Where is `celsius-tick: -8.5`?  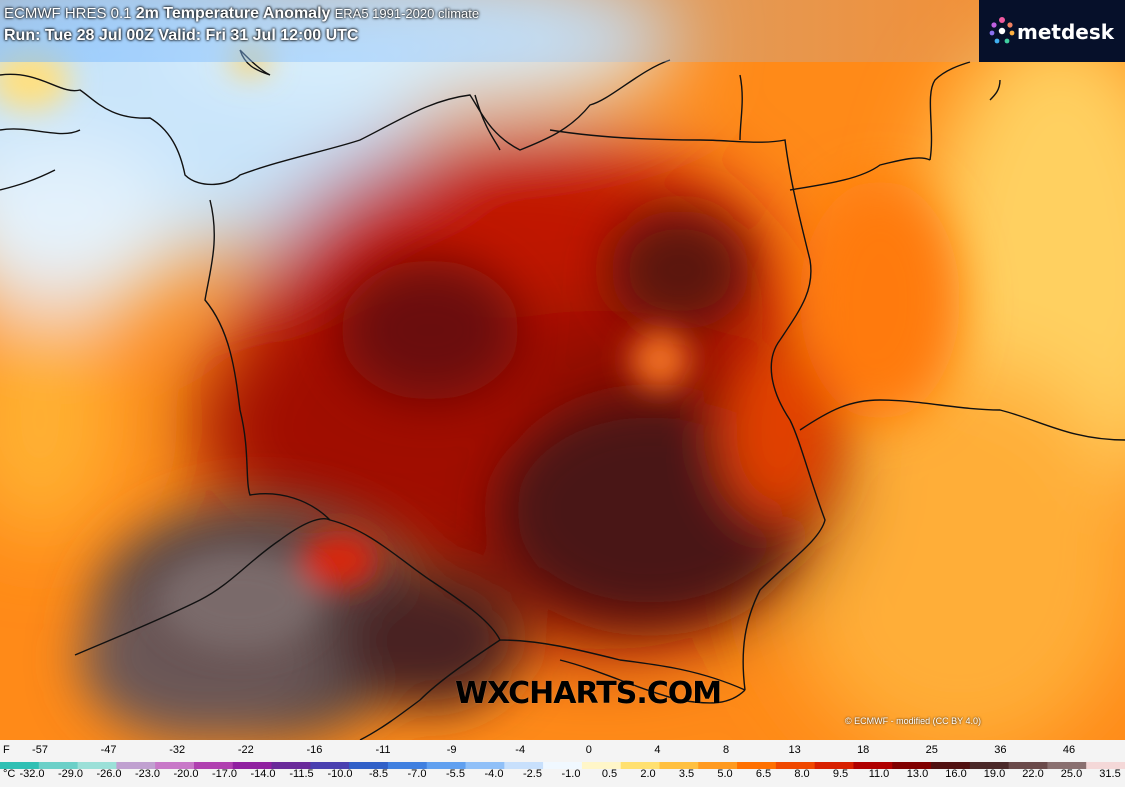
celsius-tick: -8.5 is located at coordinates (378, 774).